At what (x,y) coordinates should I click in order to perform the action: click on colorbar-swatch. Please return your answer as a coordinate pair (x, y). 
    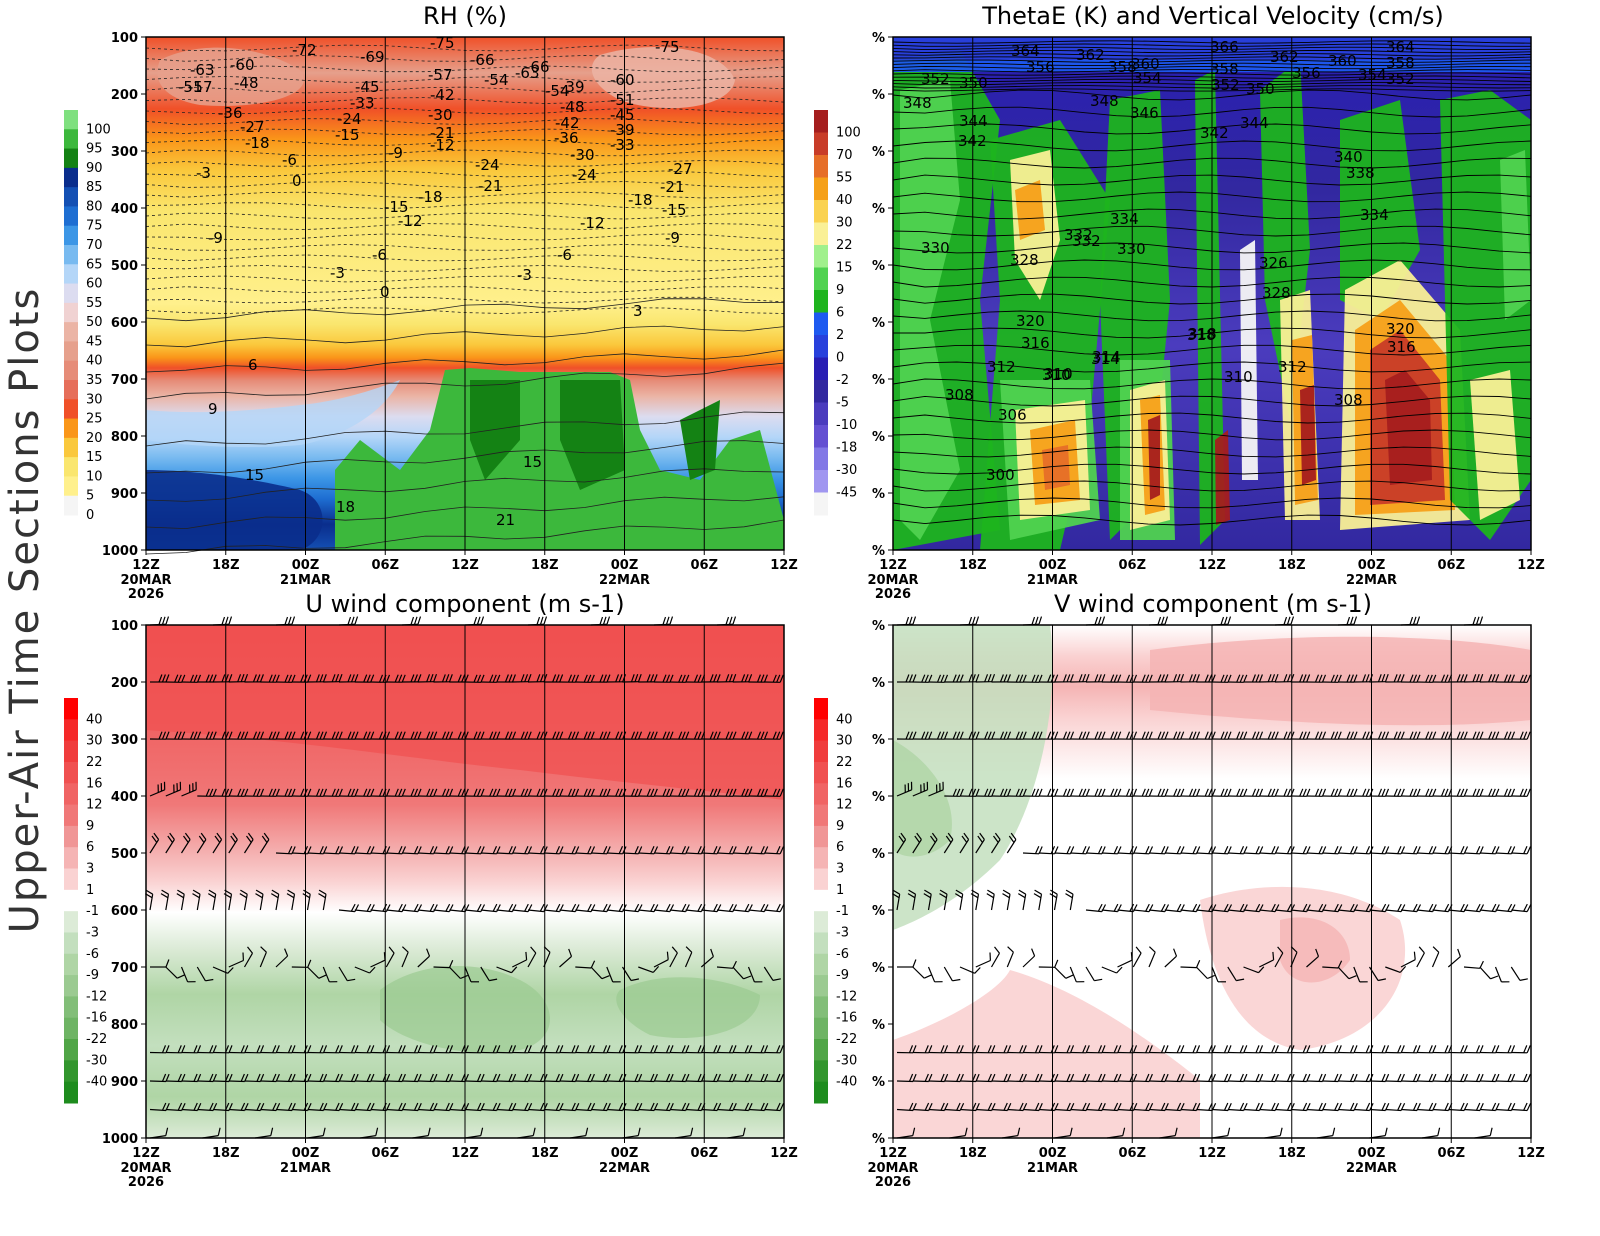
    Looking at the image, I should click on (71, 794).